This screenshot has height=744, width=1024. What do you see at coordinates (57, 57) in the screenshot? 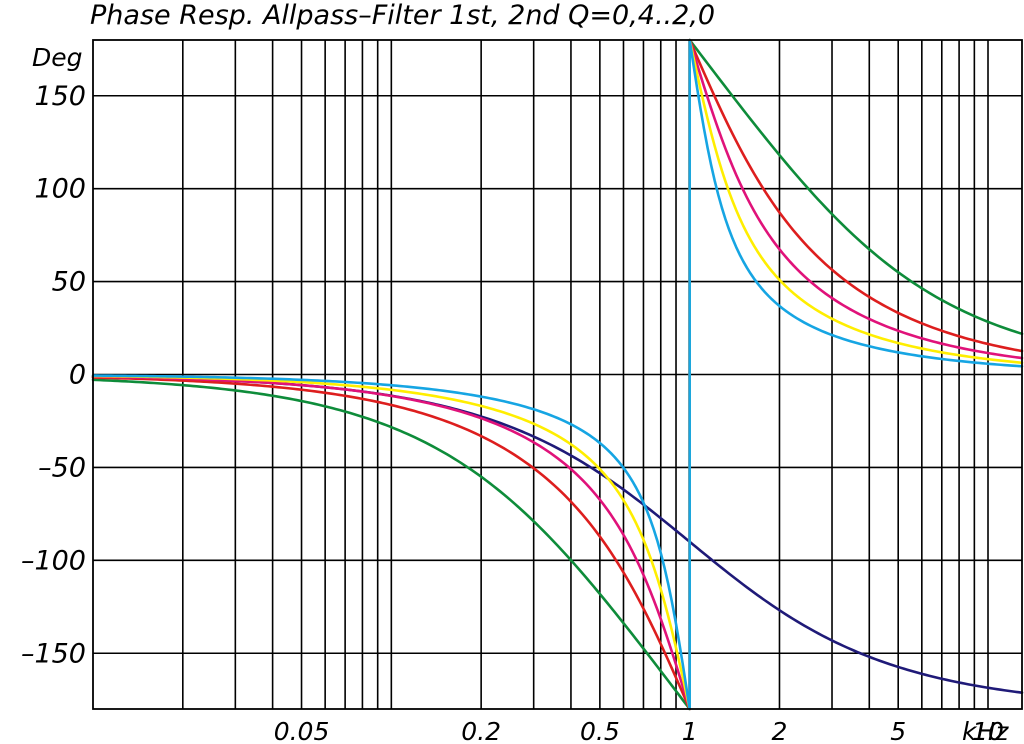
I see `y-axis-unit-label: Deg` at bounding box center [57, 57].